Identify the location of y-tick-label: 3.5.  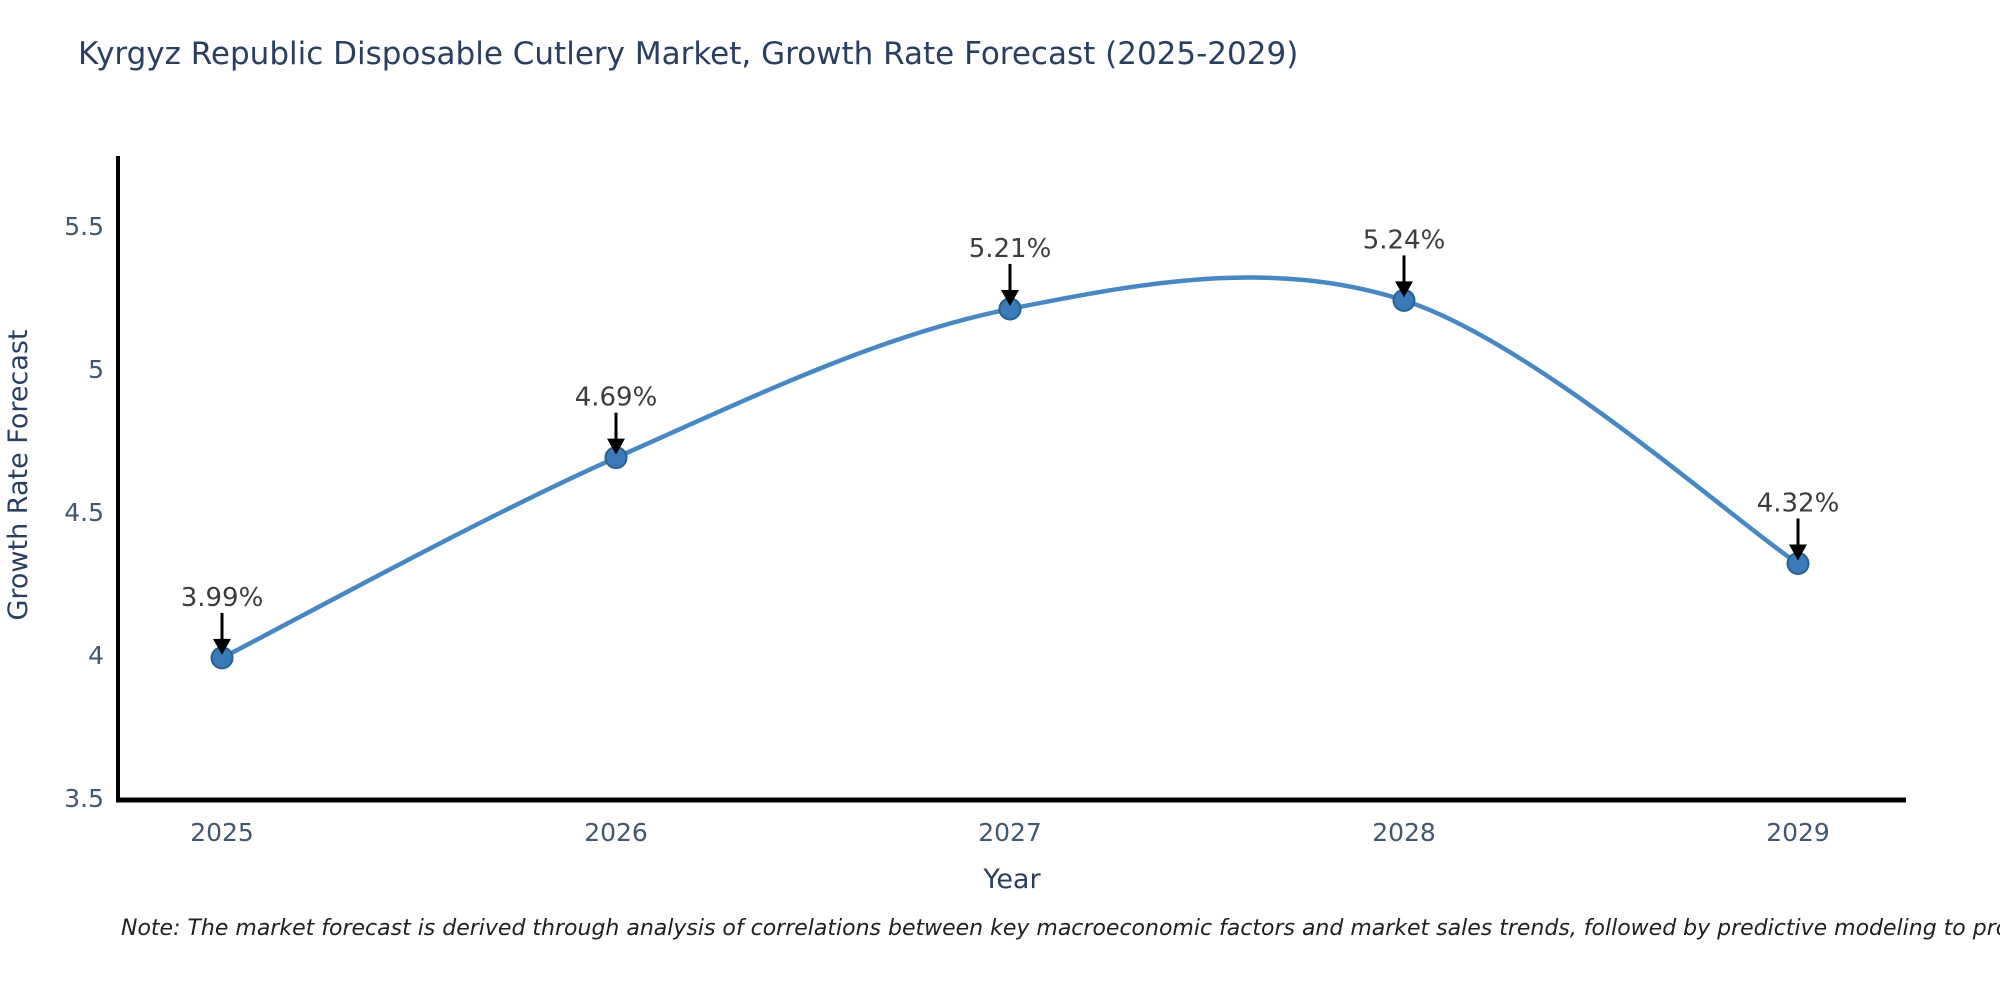
(84, 798).